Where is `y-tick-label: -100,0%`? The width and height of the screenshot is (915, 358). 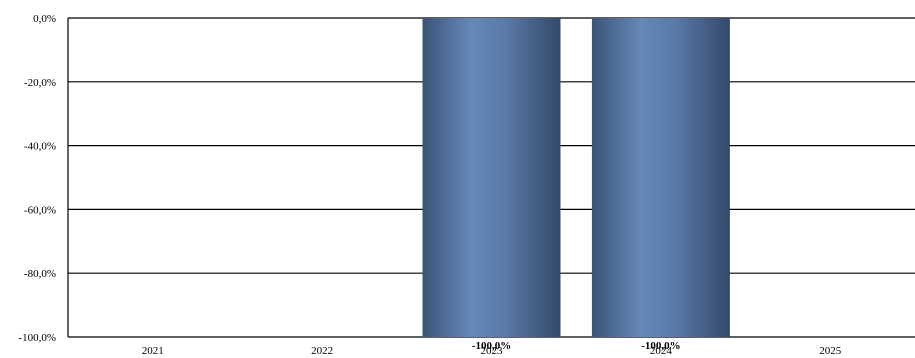
y-tick-label: -100,0% is located at coordinates (37, 338).